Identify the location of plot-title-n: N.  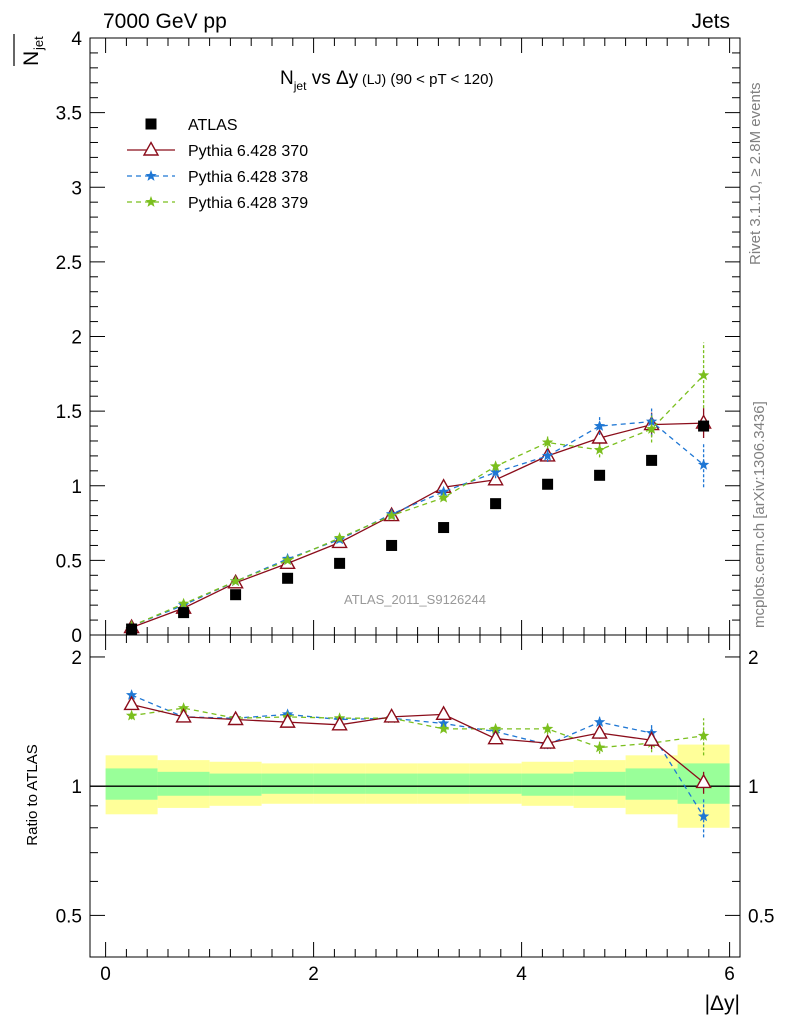
(287, 78).